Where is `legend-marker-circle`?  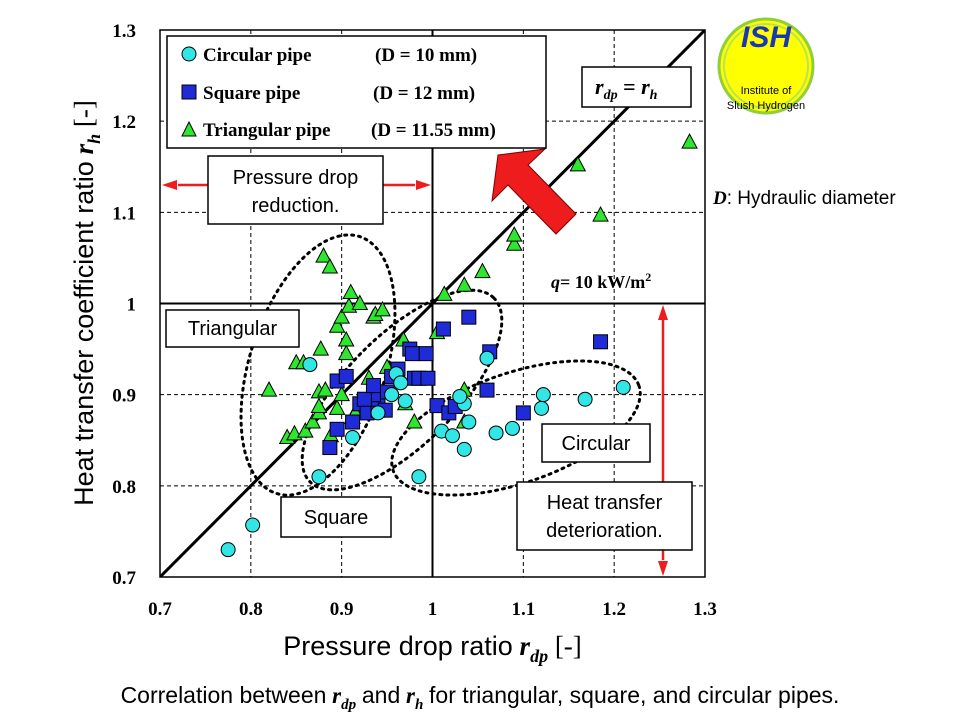 legend-marker-circle is located at coordinates (189, 54).